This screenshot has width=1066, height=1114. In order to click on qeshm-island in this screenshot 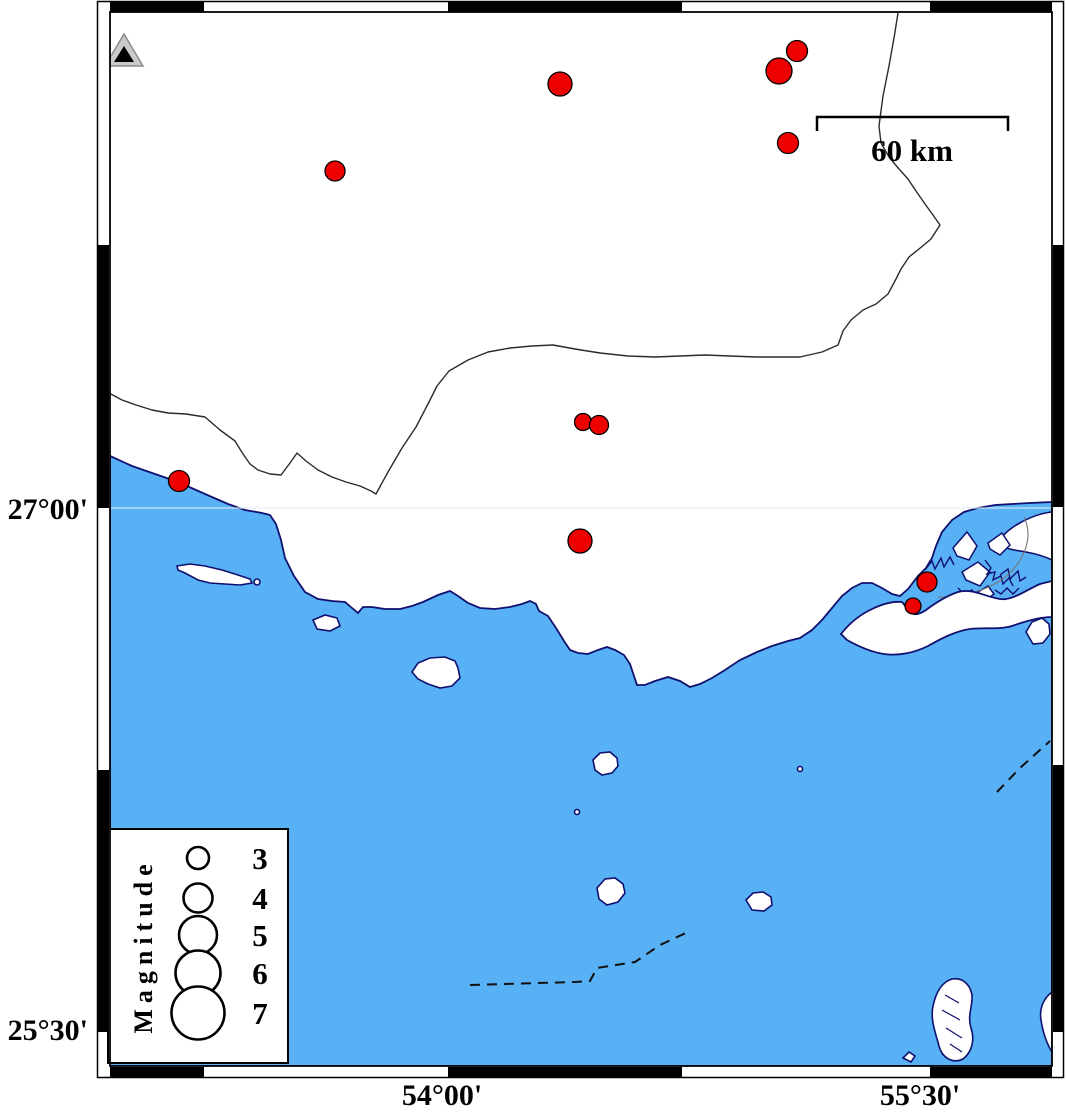, I will do `click(945, 618)`.